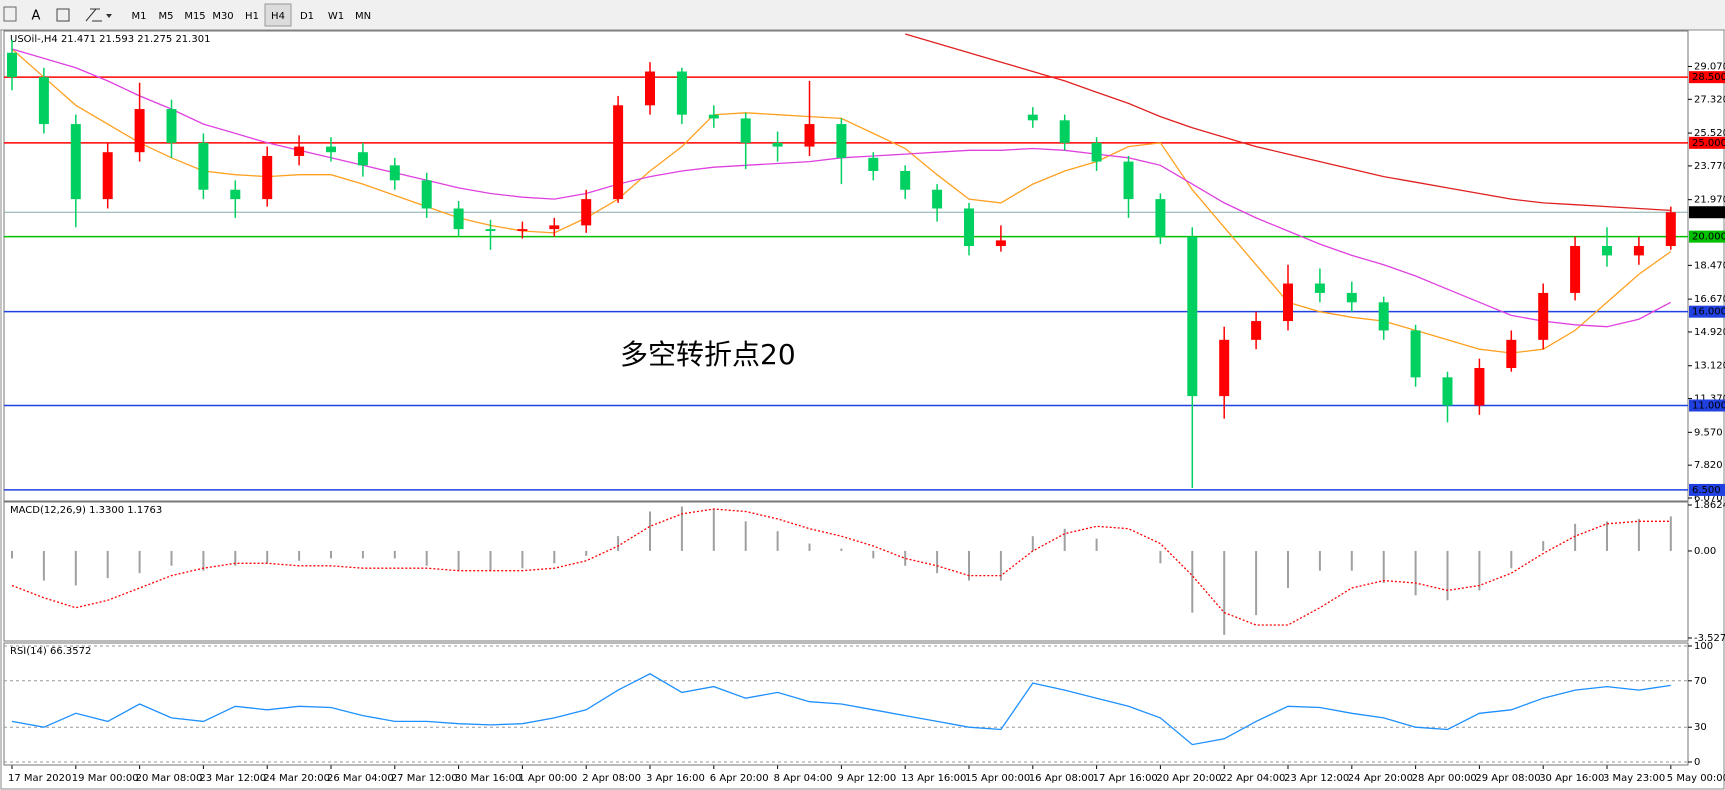  Describe the element at coordinates (110, 39) in the screenshot. I see `pane-title: USOil-,H4 21.471 21.593 21.275 21.301` at that location.